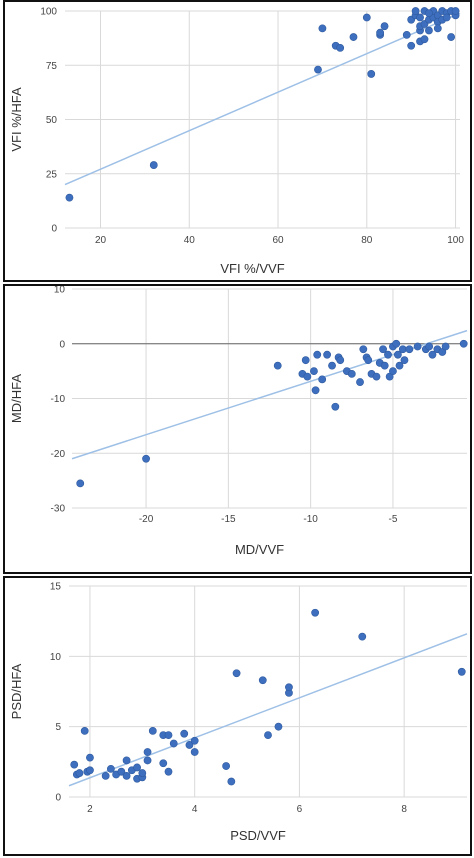 Image resolution: width=474 pixels, height=858 pixels. Describe the element at coordinates (252, 268) in the screenshot. I see `x-axis-title: VFI %/VVF` at that location.